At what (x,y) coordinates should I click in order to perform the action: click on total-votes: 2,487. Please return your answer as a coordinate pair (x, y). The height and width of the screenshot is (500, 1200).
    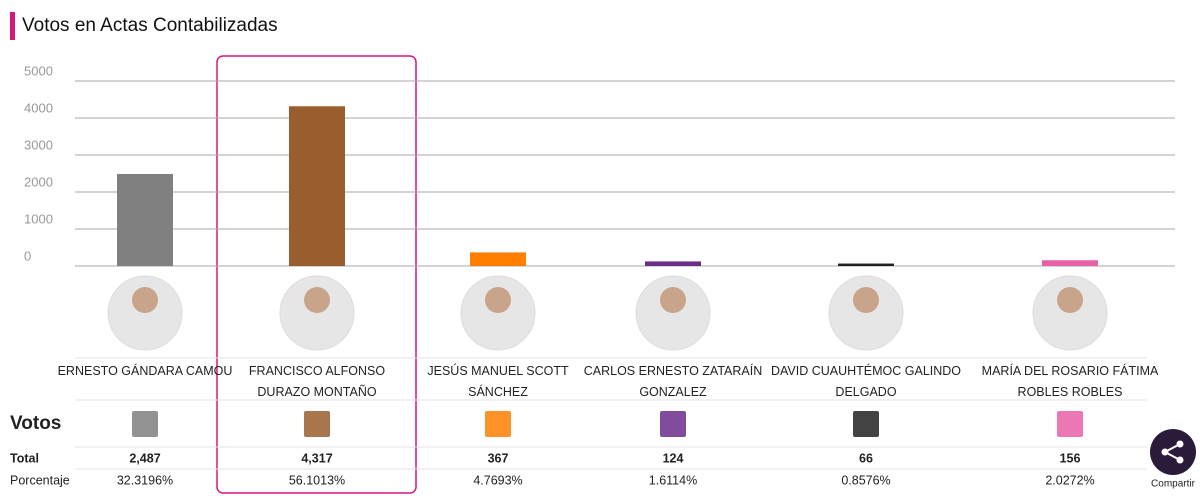
    Looking at the image, I should click on (144, 458).